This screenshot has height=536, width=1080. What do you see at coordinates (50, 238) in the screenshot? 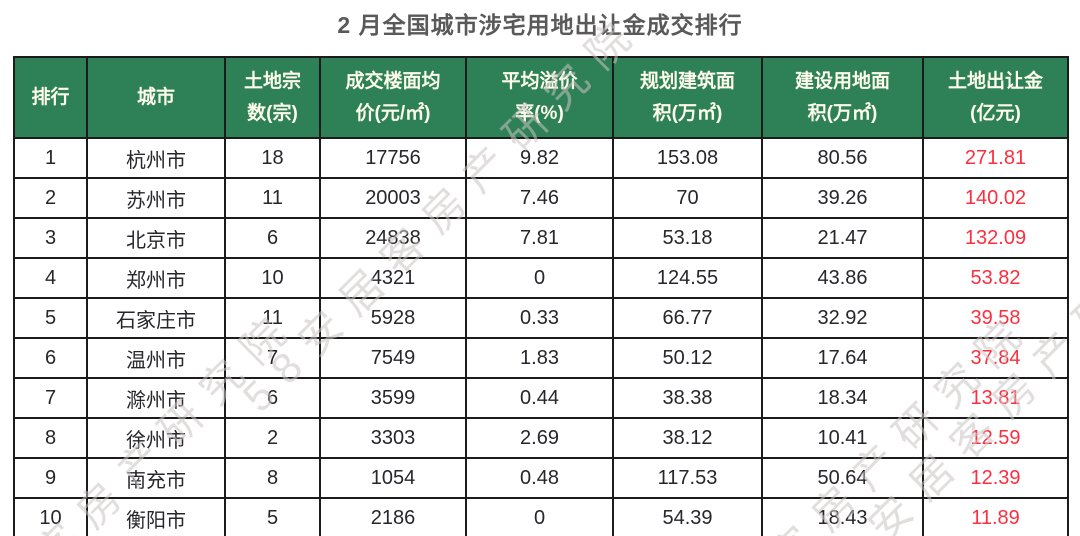
I see `cell-rank: 3` at bounding box center [50, 238].